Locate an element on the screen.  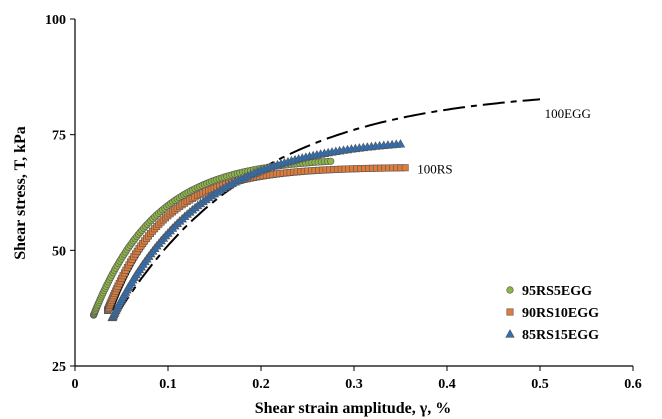
x-axis: 0 0.1 0.2 0.3 0.4 0.5 0.6 is located at coordinates (357, 379).